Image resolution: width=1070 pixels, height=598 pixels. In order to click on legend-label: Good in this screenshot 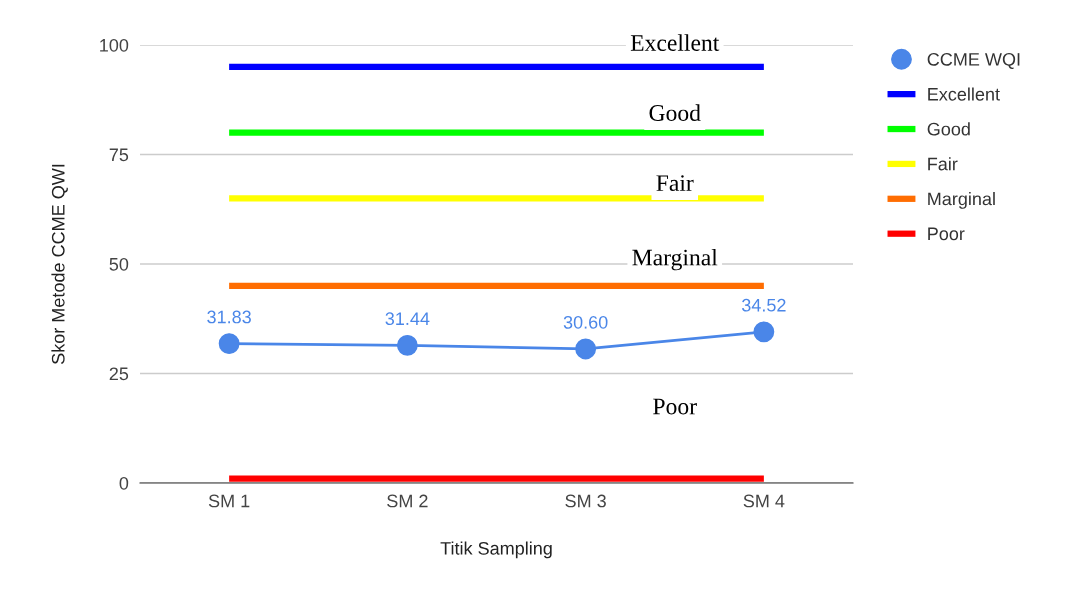, I will do `click(948, 129)`.